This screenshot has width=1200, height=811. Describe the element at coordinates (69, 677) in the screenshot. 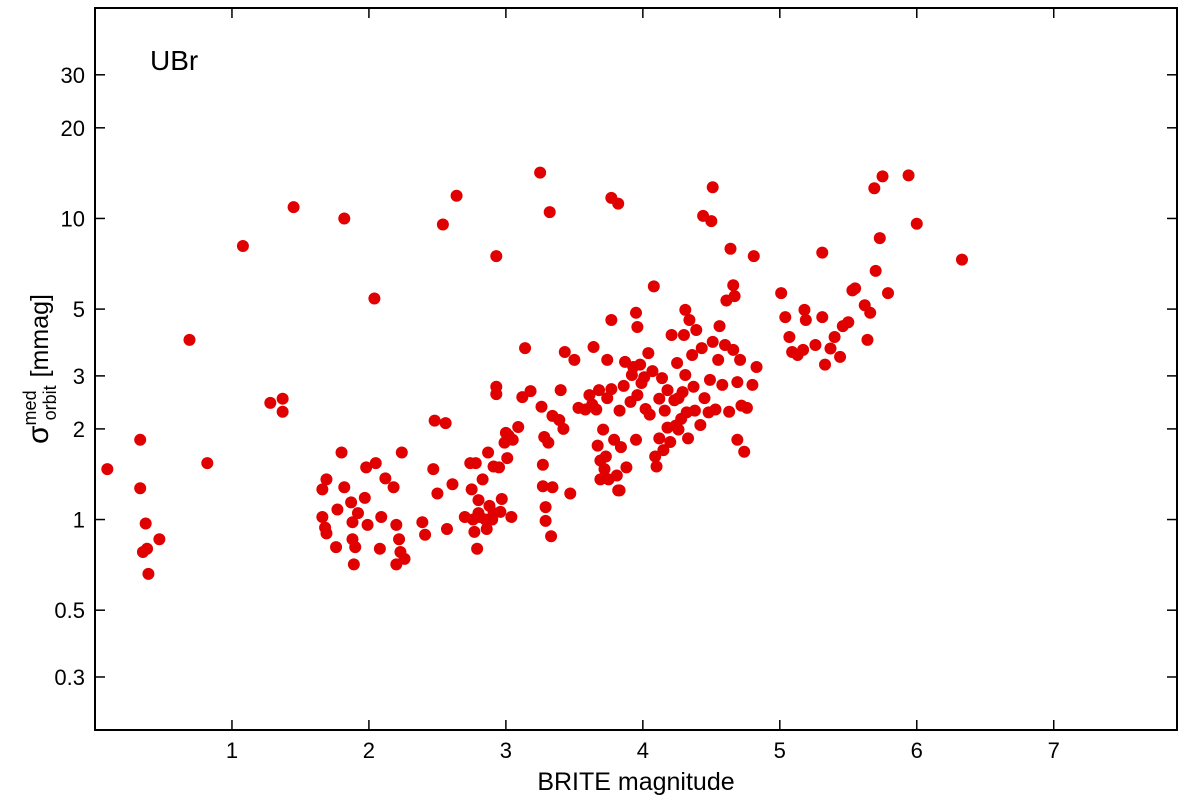

I see `y-tick-label: 0.3` at that location.